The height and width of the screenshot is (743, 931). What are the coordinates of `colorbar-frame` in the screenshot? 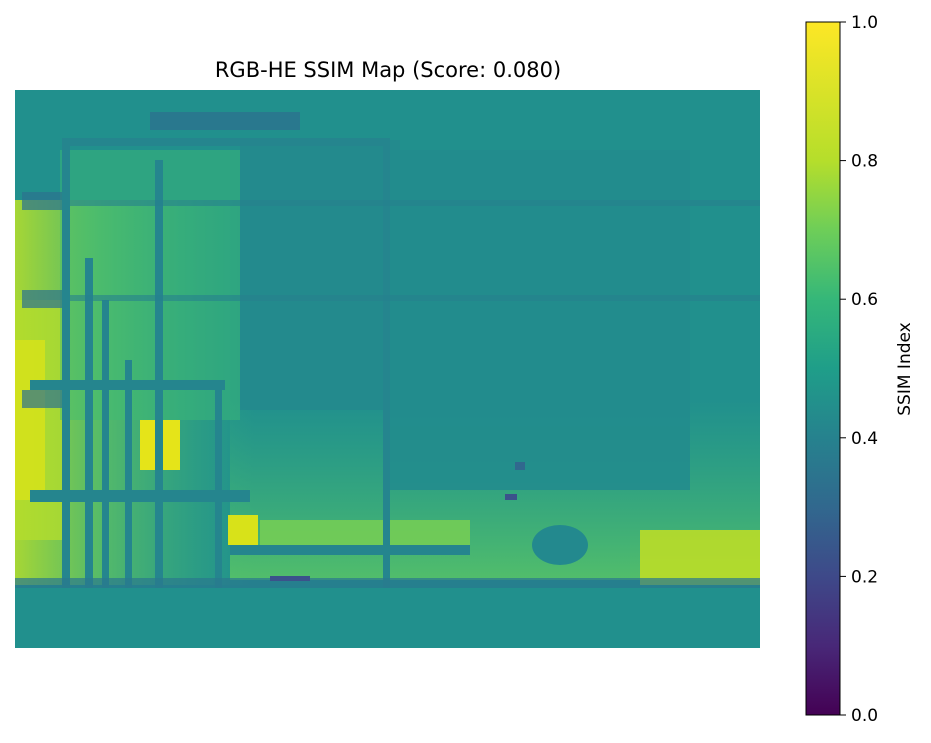 It's located at (823, 368).